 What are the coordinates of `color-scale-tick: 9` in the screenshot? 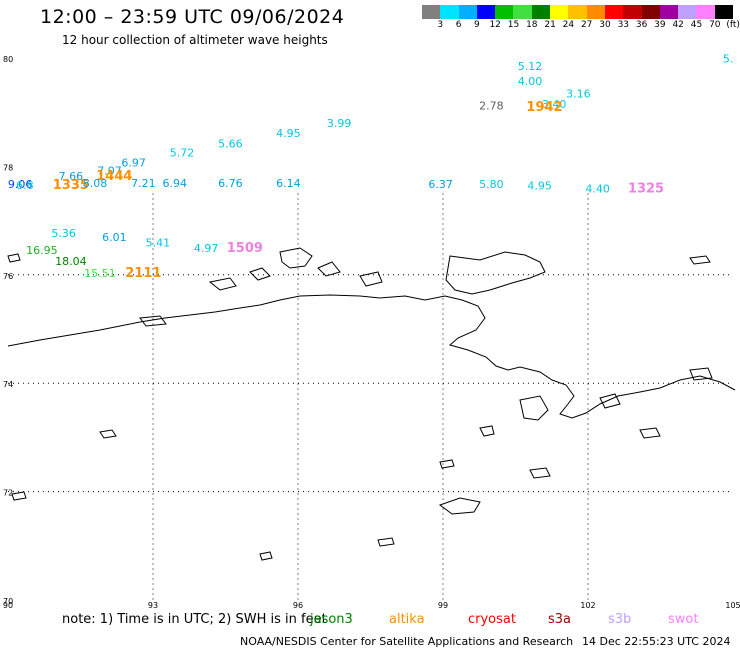 It's located at (477, 25).